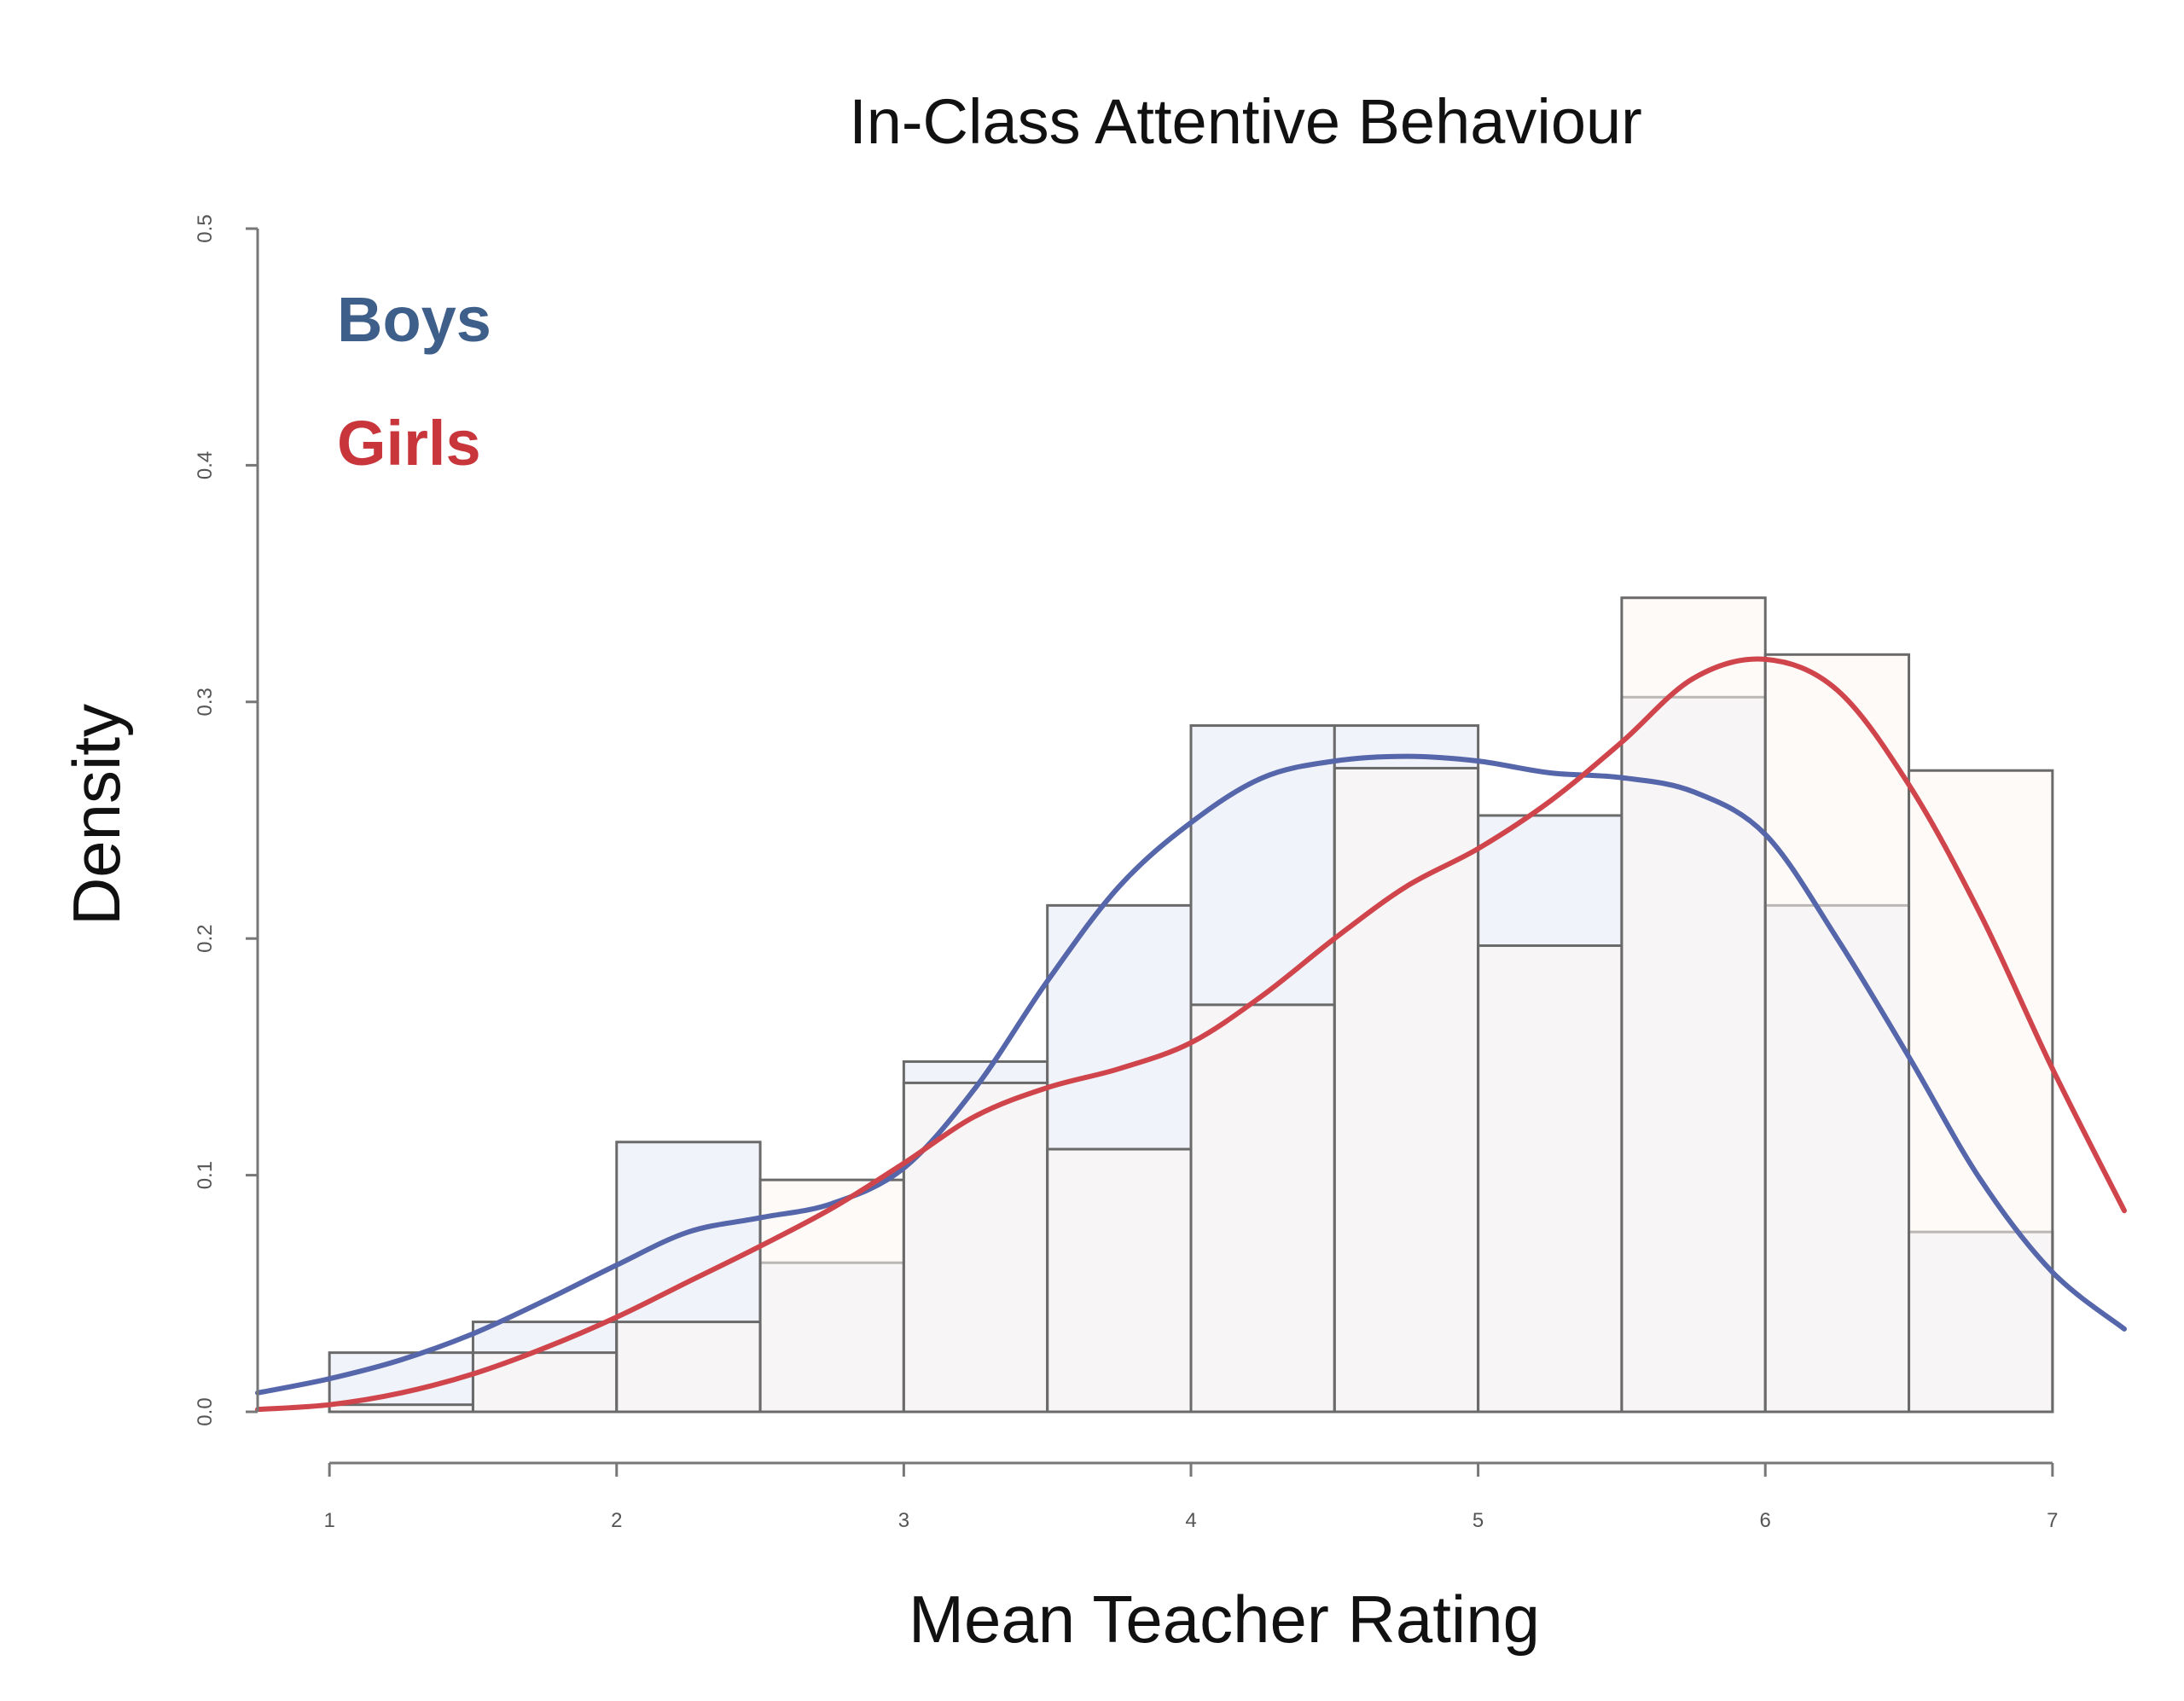 This screenshot has width=2184, height=1701. I want to click on legend: Boys Girls, so click(414, 381).